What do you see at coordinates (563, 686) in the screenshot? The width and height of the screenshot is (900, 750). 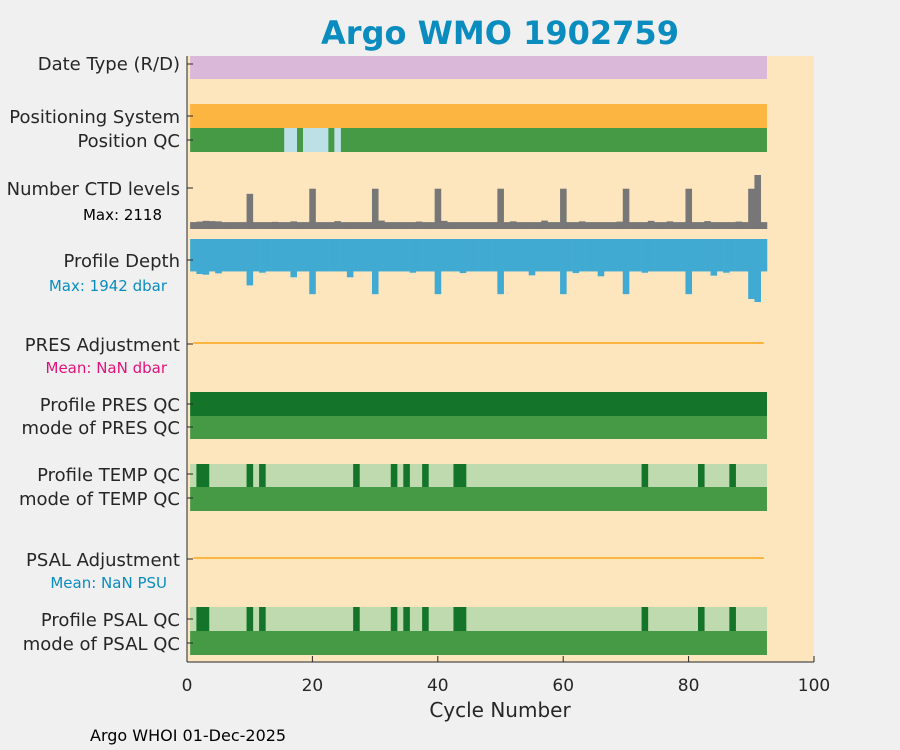 I see `x-tick-label-60: 60` at bounding box center [563, 686].